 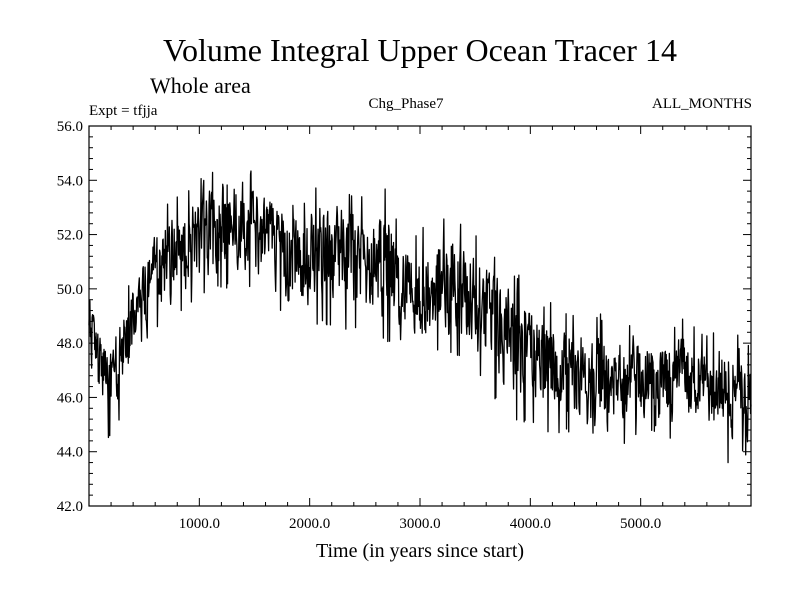 I want to click on x-tick-label: 3000.0, so click(x=419, y=524).